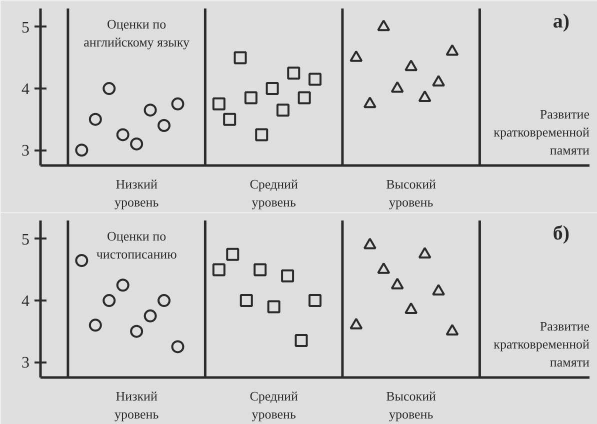  What do you see at coordinates (137, 33) in the screenshot?
I see `y-axis-title: Оценки по английскому языку` at bounding box center [137, 33].